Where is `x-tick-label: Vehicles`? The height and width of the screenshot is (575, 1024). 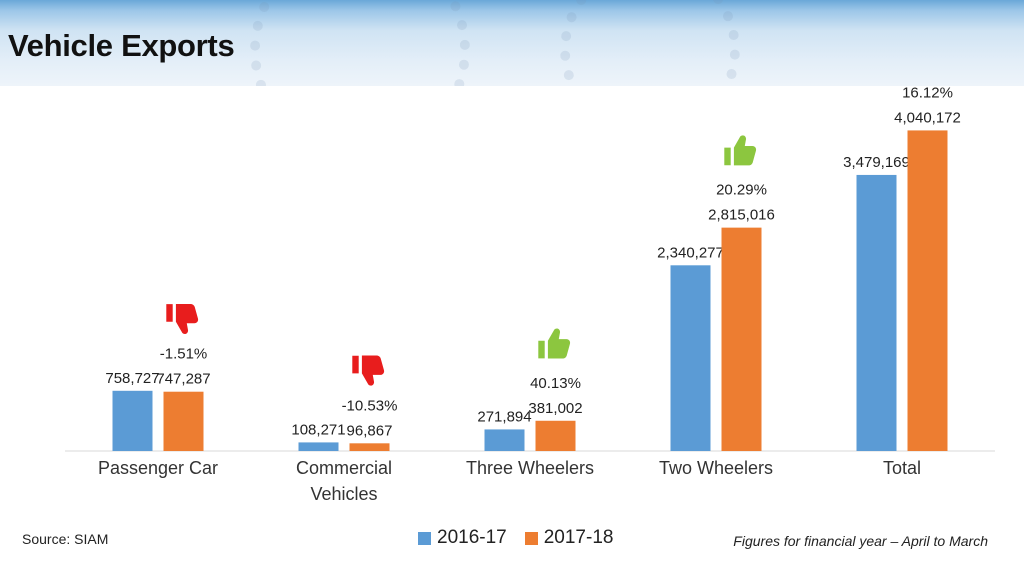 x-tick-label: Vehicles is located at coordinates (343, 494).